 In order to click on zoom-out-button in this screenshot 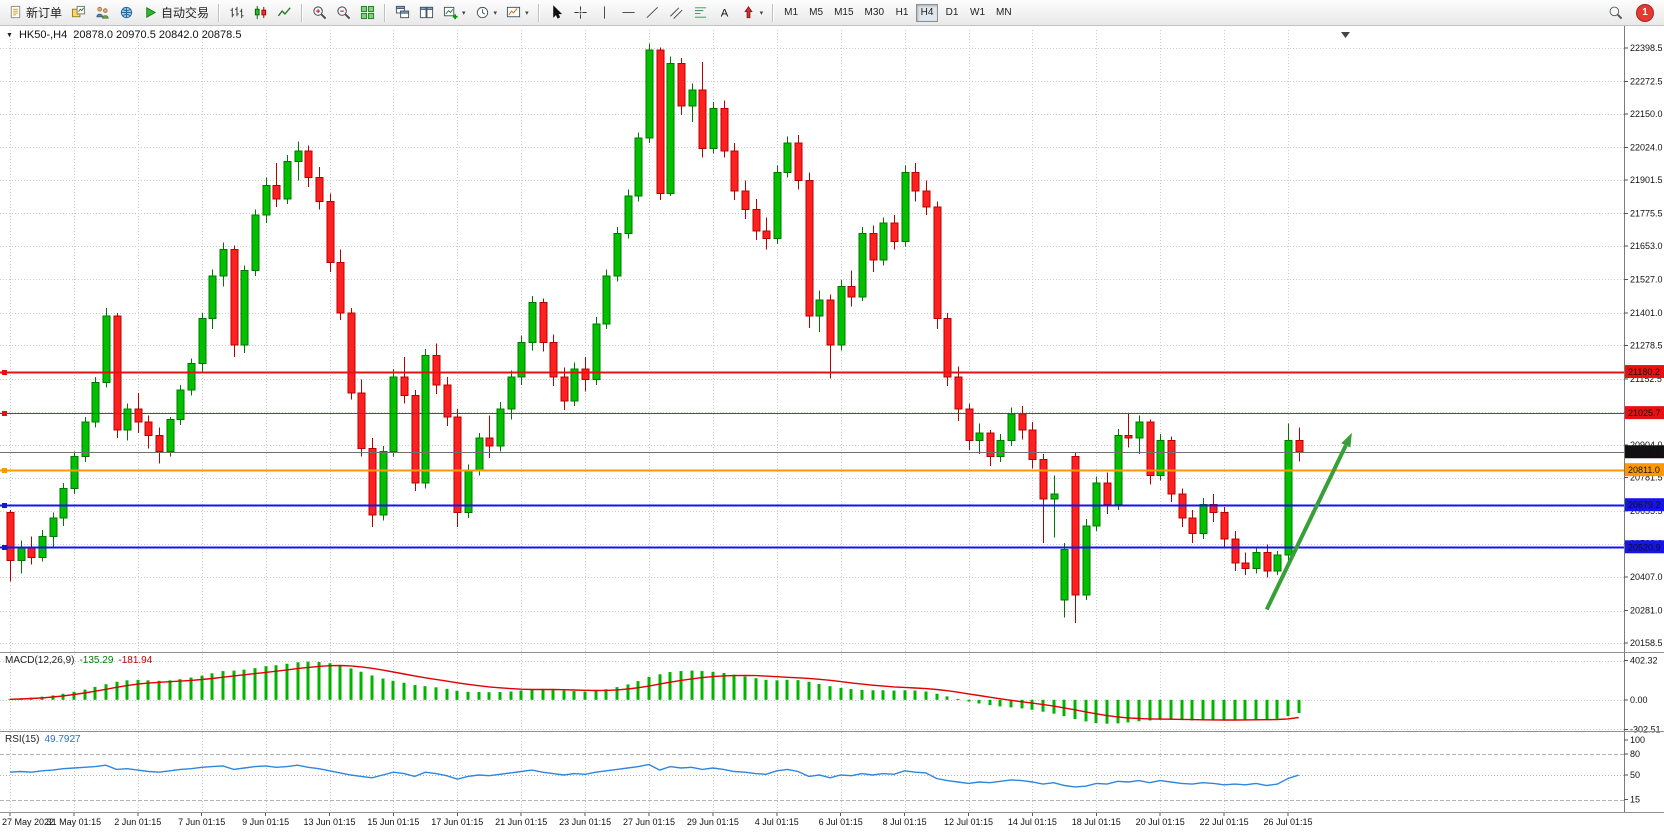, I will do `click(343, 12)`.